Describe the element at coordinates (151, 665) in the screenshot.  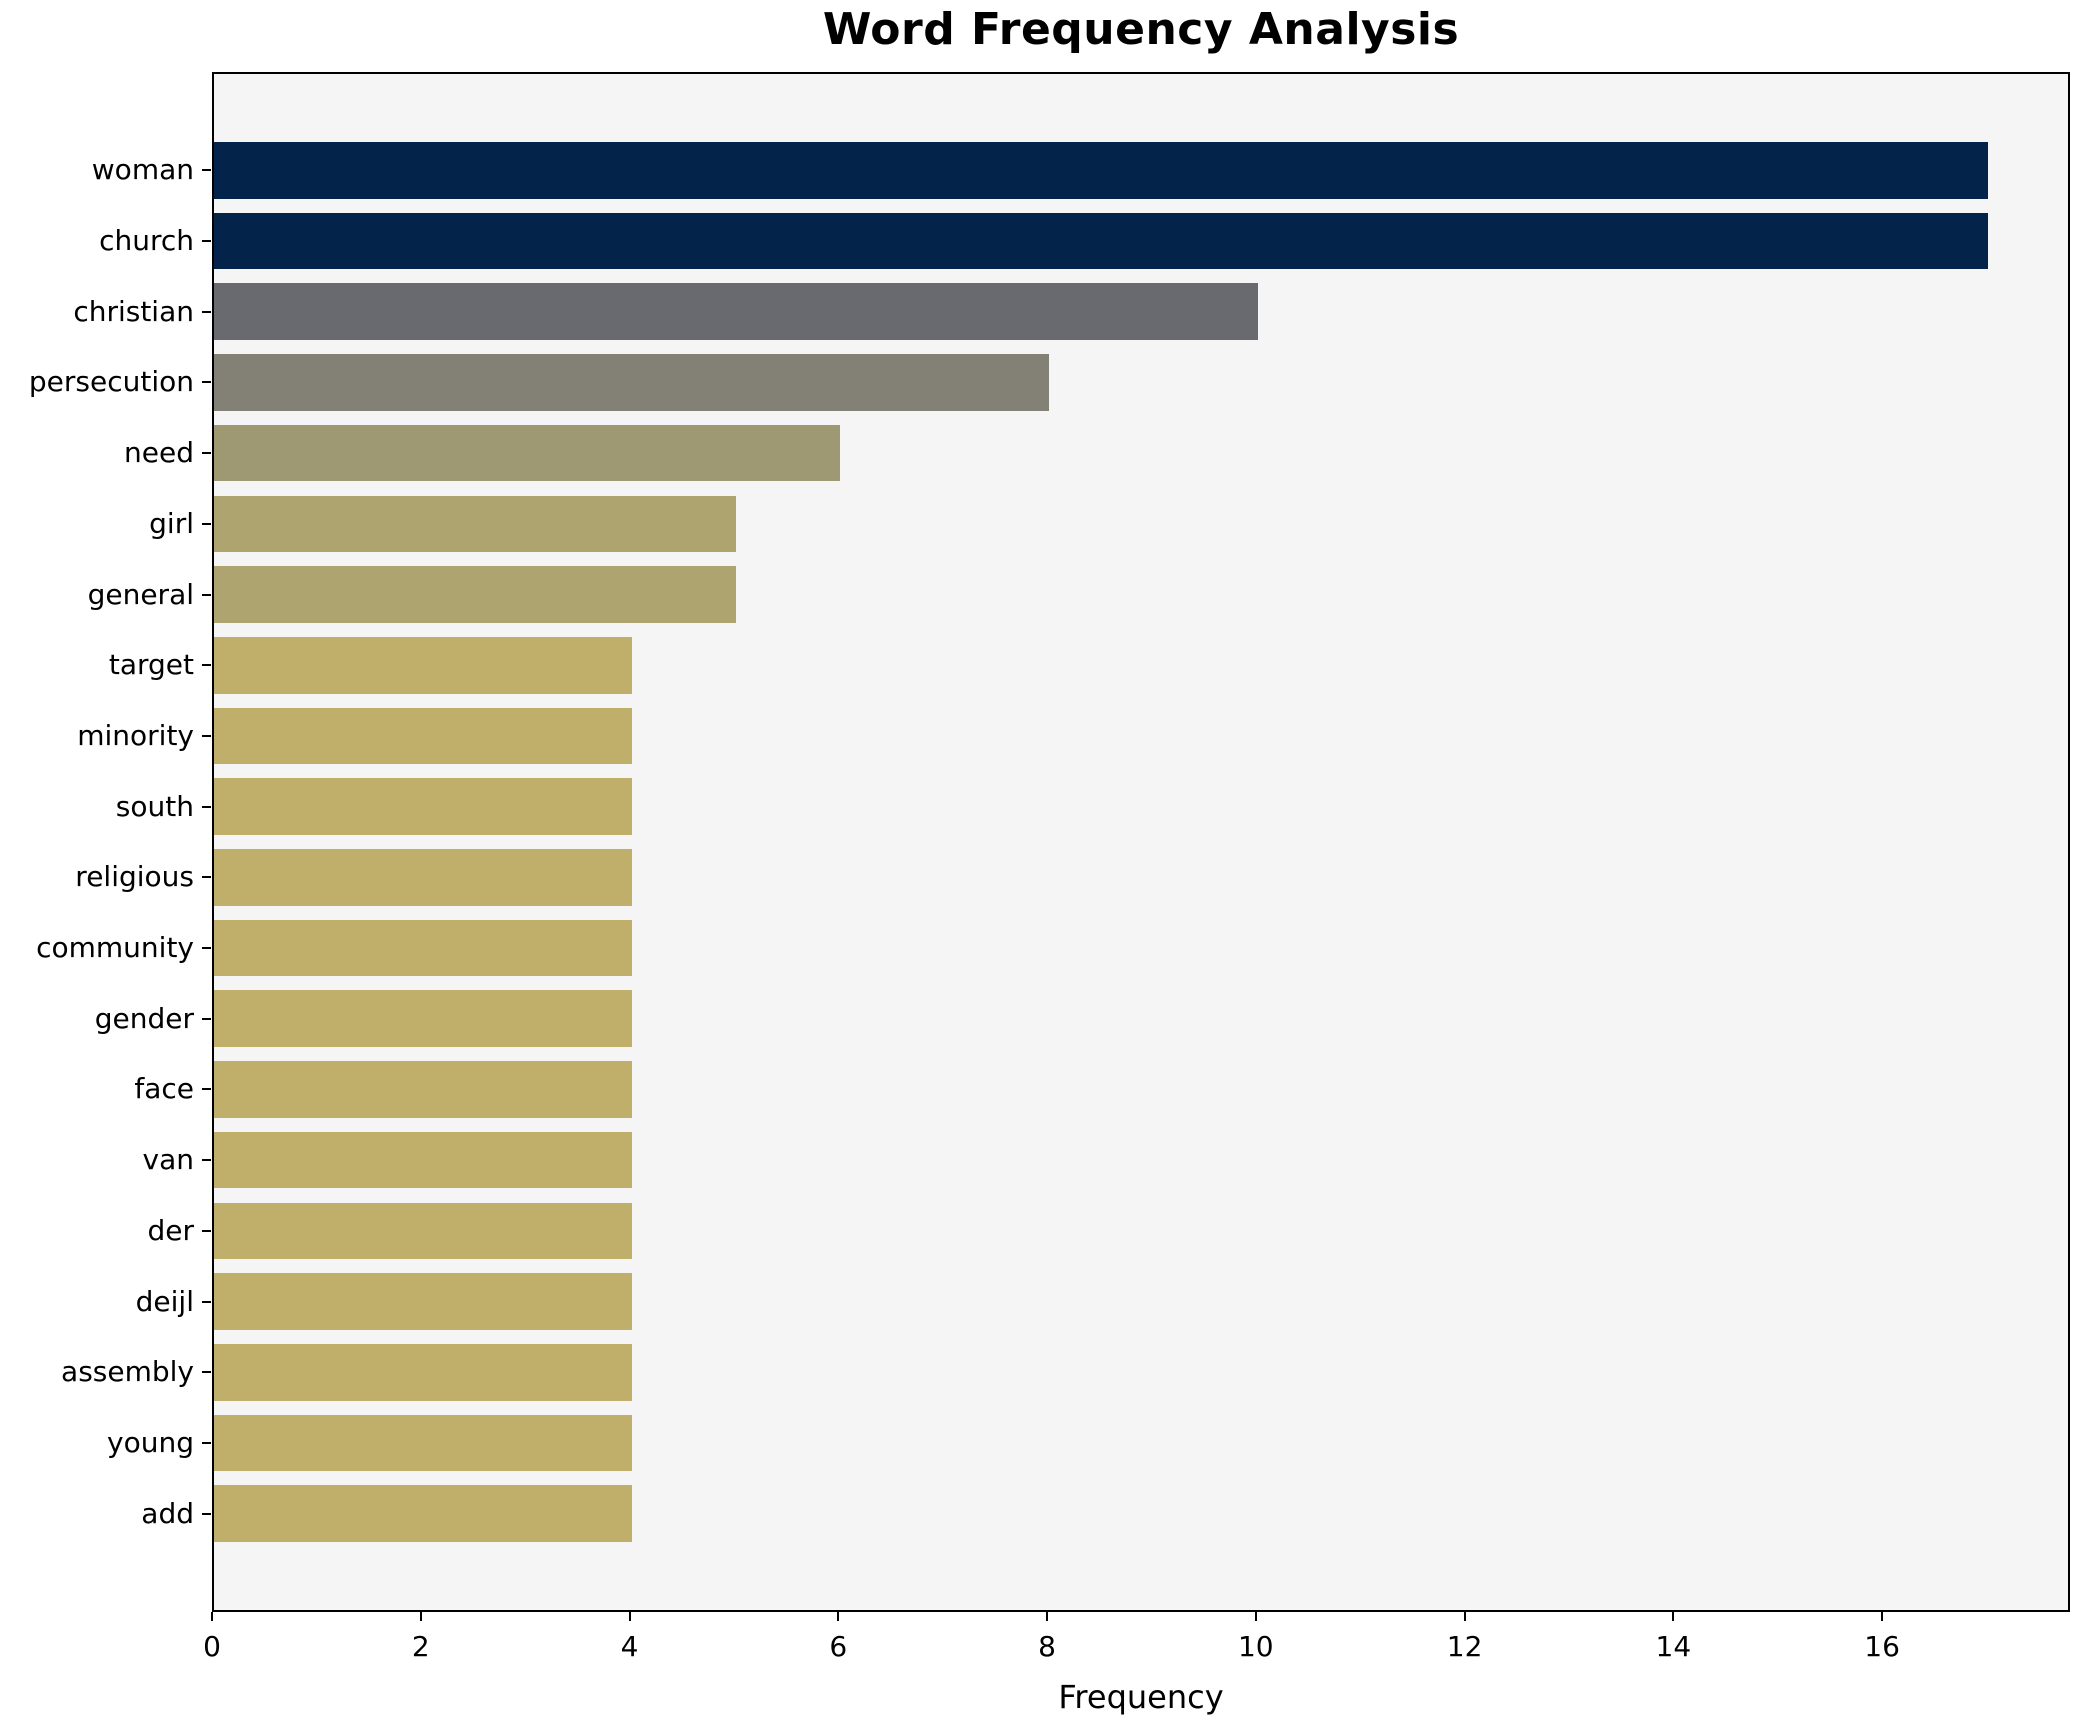
I see `y-tick-label-target: target` at that location.